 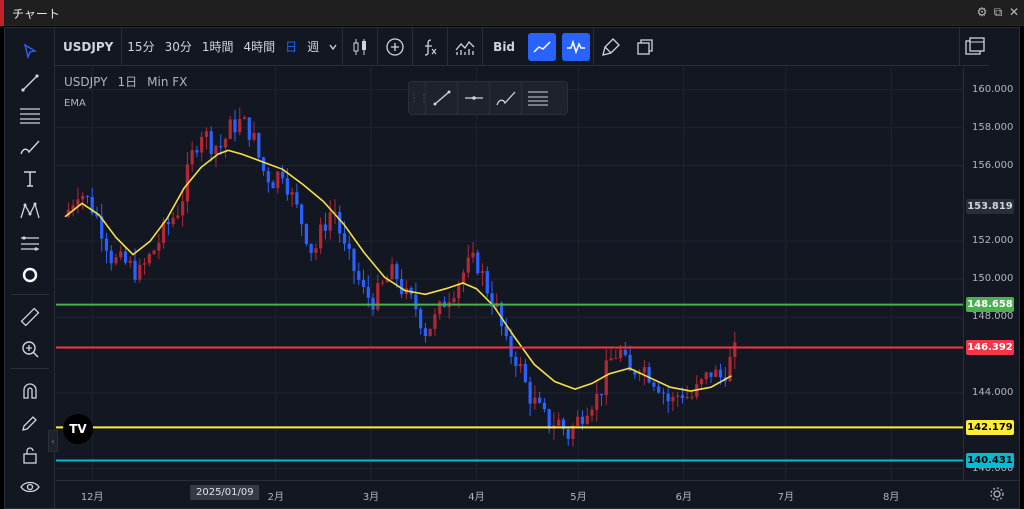 What do you see at coordinates (291, 47) in the screenshot?
I see `timeframe-1d: 日` at bounding box center [291, 47].